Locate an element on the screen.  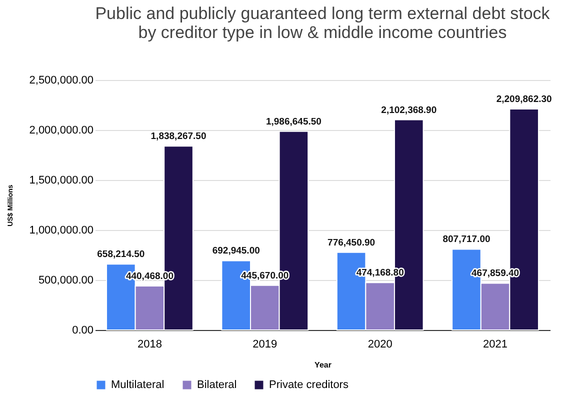
y-tick-label: 2,000,000.00 is located at coordinates (61, 130).